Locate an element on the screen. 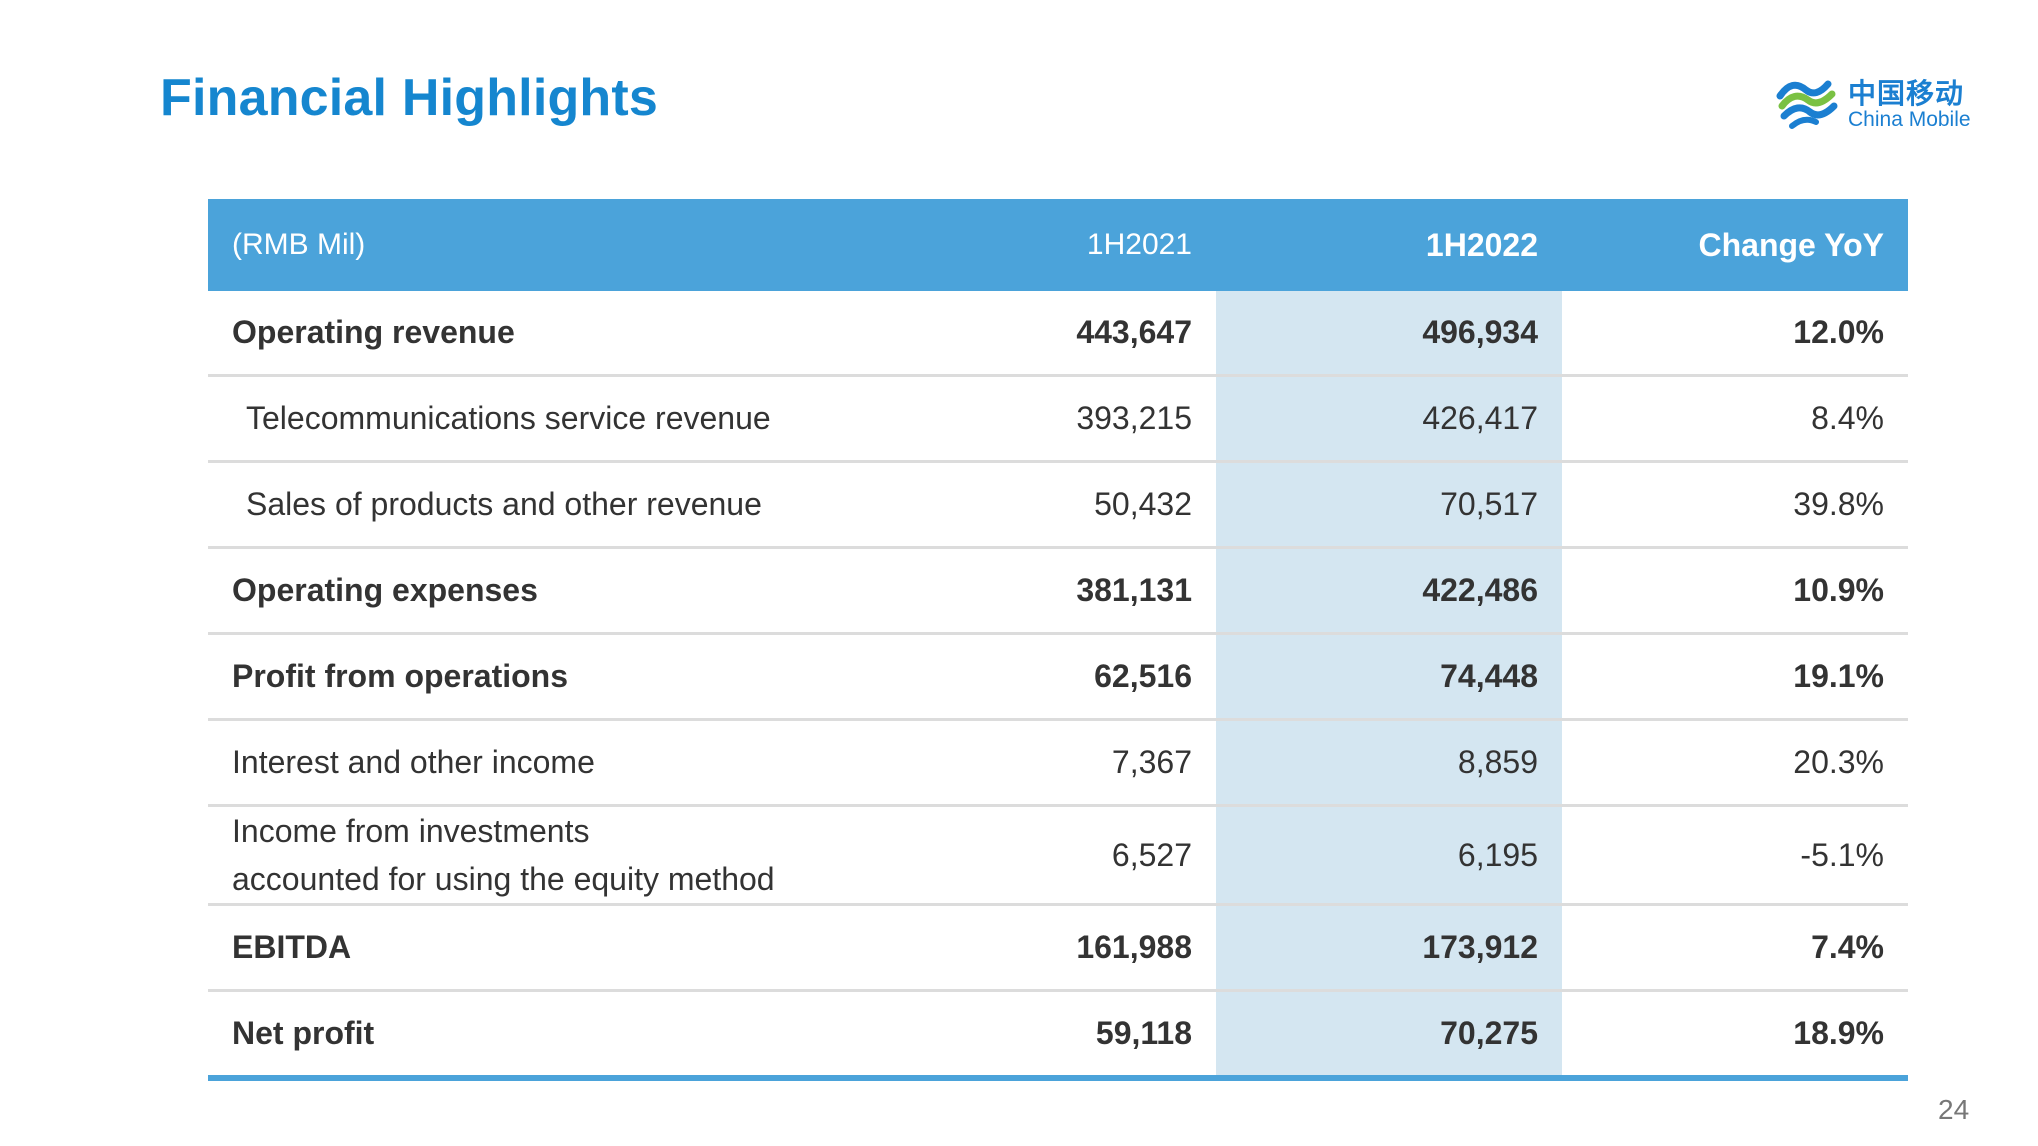 This screenshot has height=1146, width=2038. cell-1h2021: 443,647 is located at coordinates (1134, 332).